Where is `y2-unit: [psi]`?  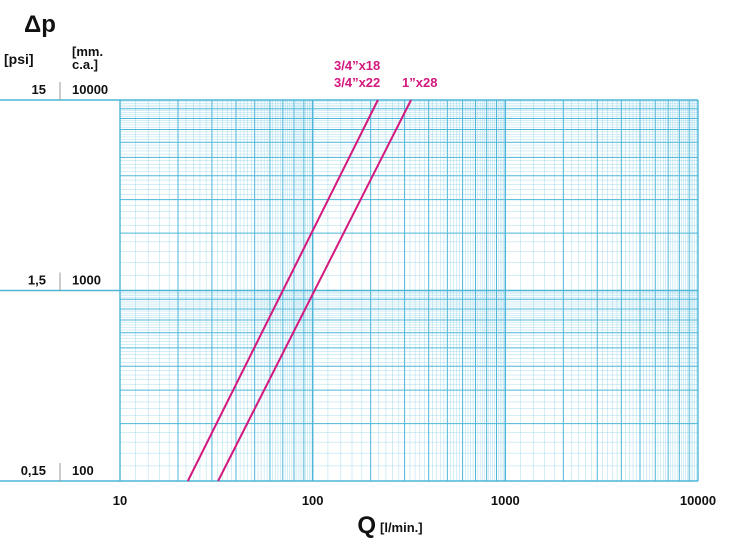
y2-unit: [psi] is located at coordinates (19, 59).